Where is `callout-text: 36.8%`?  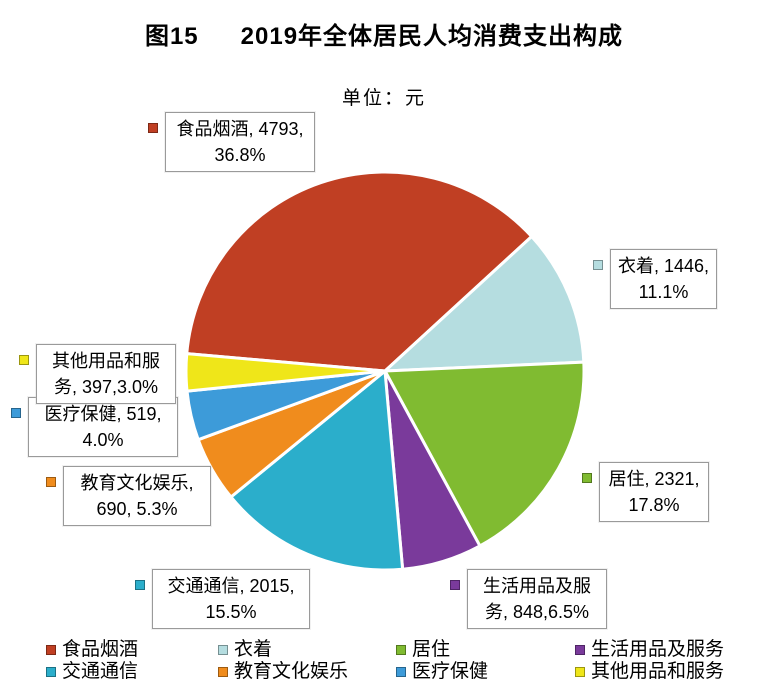
callout-text: 36.8% is located at coordinates (240, 155).